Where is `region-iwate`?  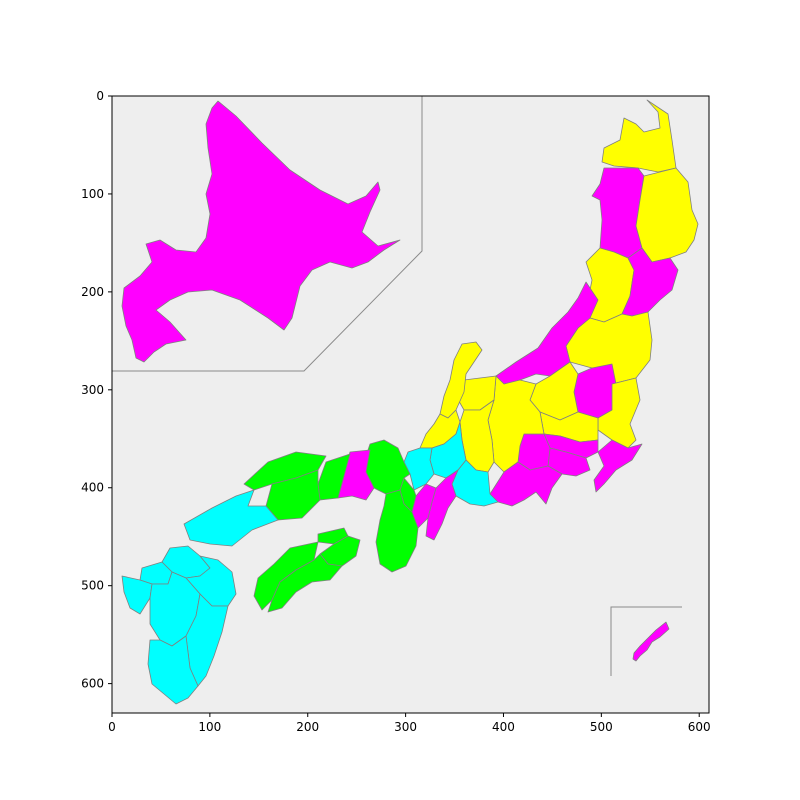 region-iwate is located at coordinates (667, 215).